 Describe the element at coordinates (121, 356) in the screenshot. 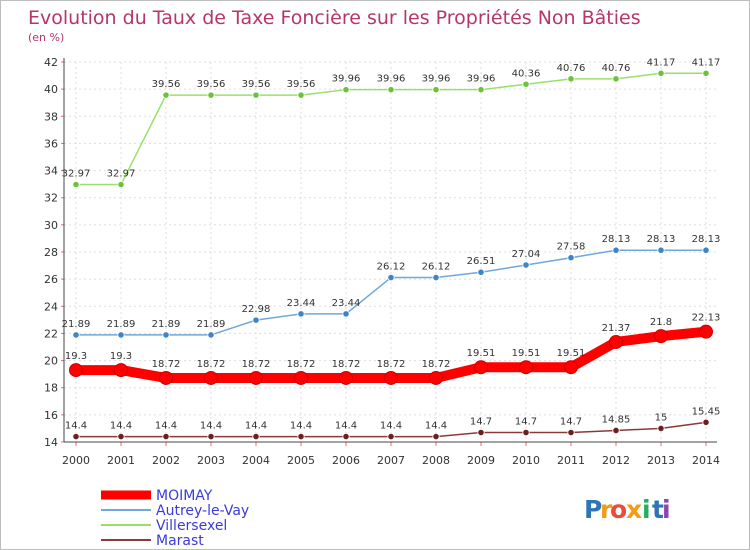

I see `data-label-moimay: 19.3` at that location.